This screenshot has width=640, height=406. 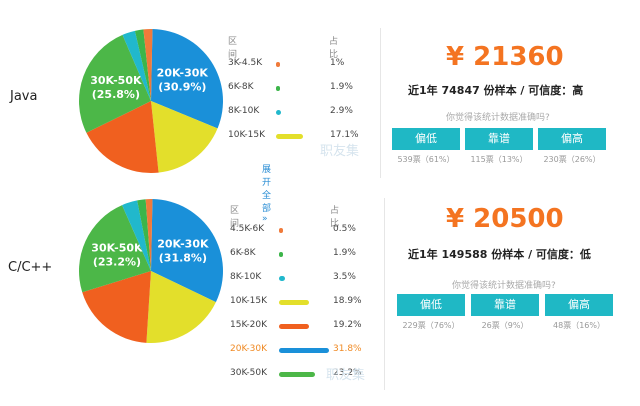 What do you see at coordinates (344, 135) in the screenshot?
I see `table-pct: 17.1%` at bounding box center [344, 135].